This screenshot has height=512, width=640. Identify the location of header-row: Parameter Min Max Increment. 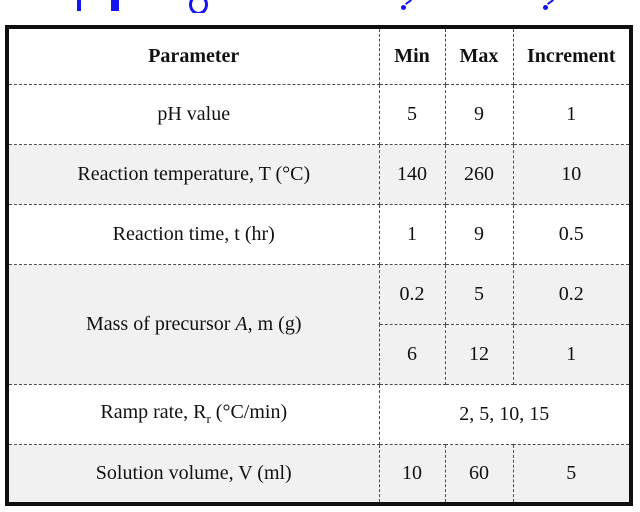
(319, 55).